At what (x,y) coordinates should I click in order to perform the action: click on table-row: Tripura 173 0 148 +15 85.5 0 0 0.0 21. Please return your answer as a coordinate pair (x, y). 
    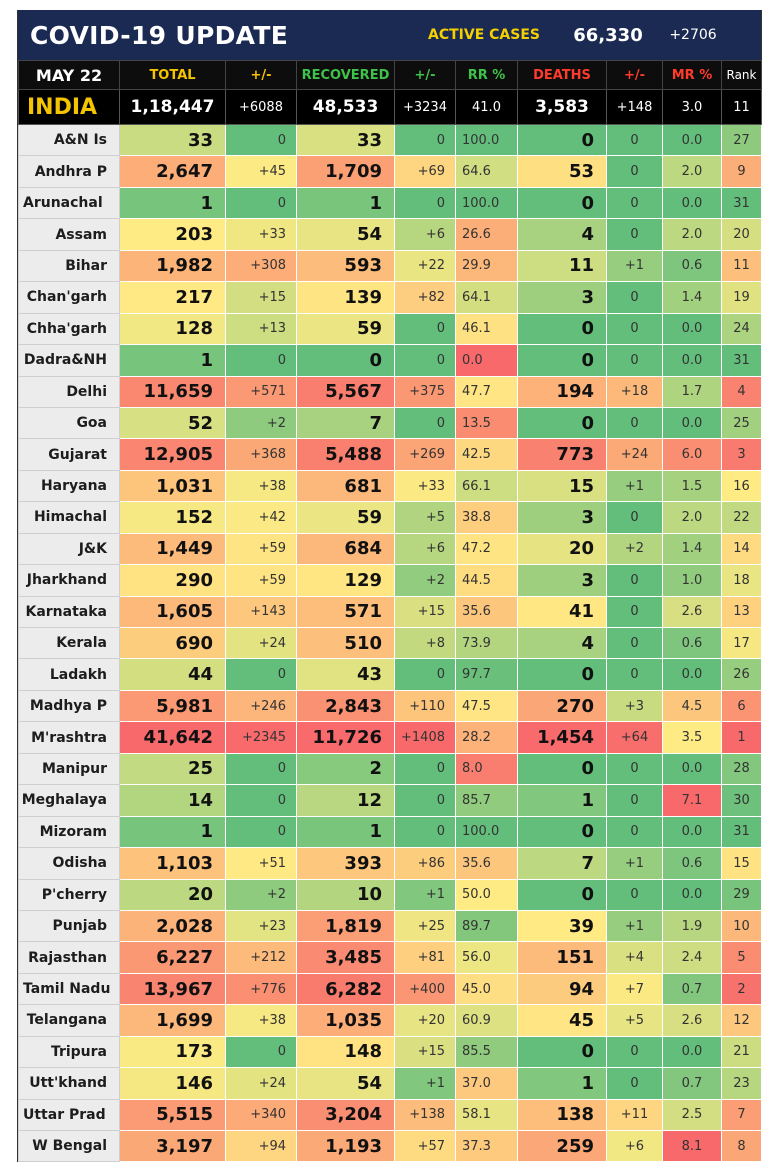
    Looking at the image, I should click on (390, 1052).